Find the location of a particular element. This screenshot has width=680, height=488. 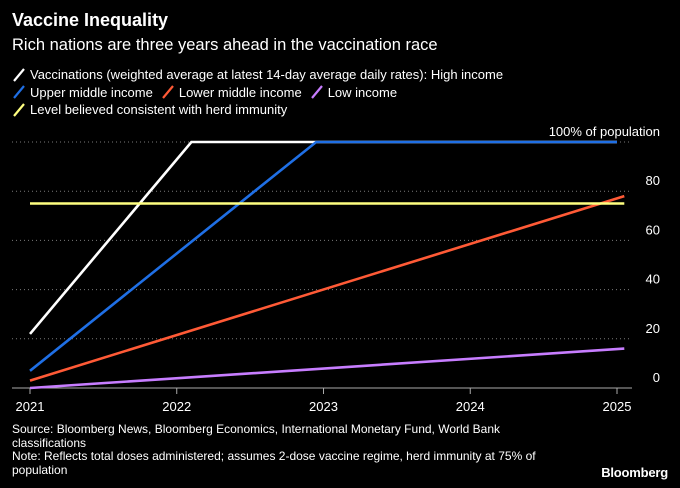

legend-item-low-income: Low income is located at coordinates (353, 93).